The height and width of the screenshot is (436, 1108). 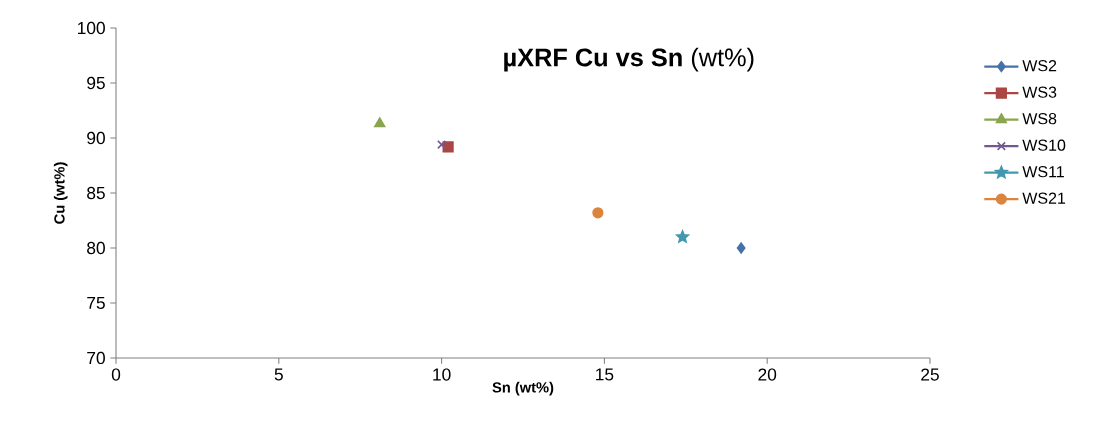 I want to click on y-tick-label: 85, so click(x=96, y=193).